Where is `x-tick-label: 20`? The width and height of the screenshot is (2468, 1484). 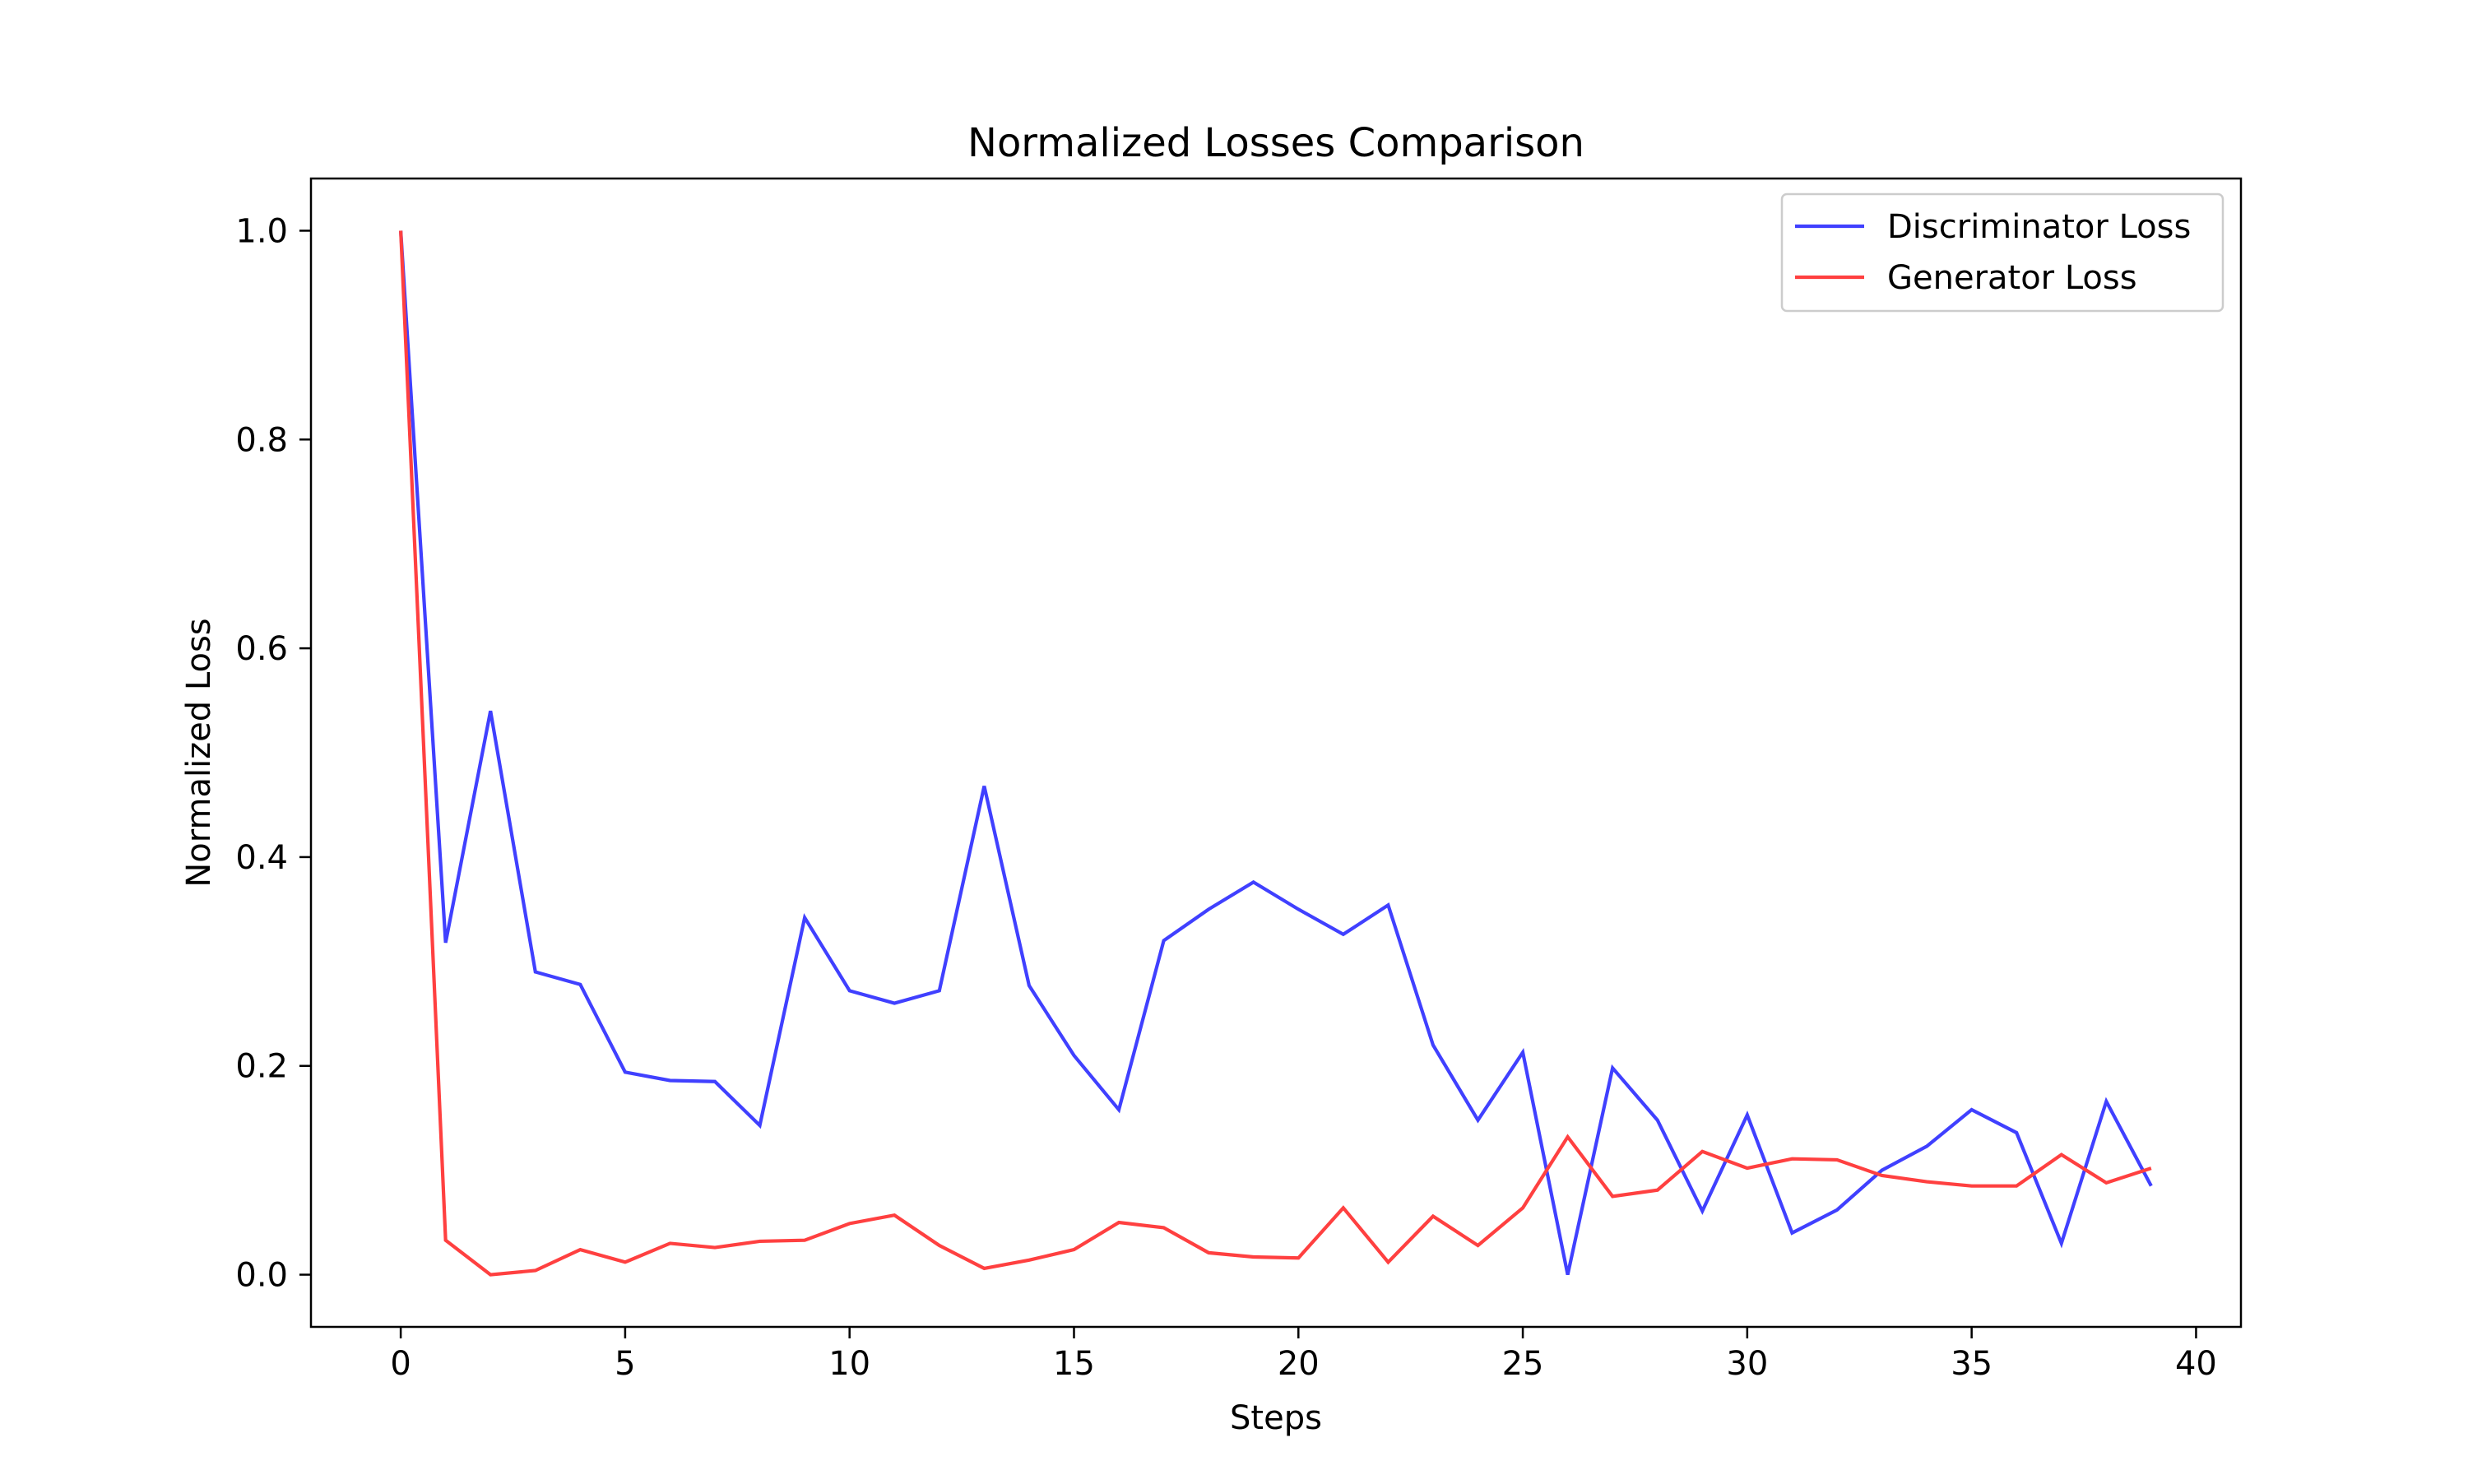 x-tick-label: 20 is located at coordinates (1299, 1364).